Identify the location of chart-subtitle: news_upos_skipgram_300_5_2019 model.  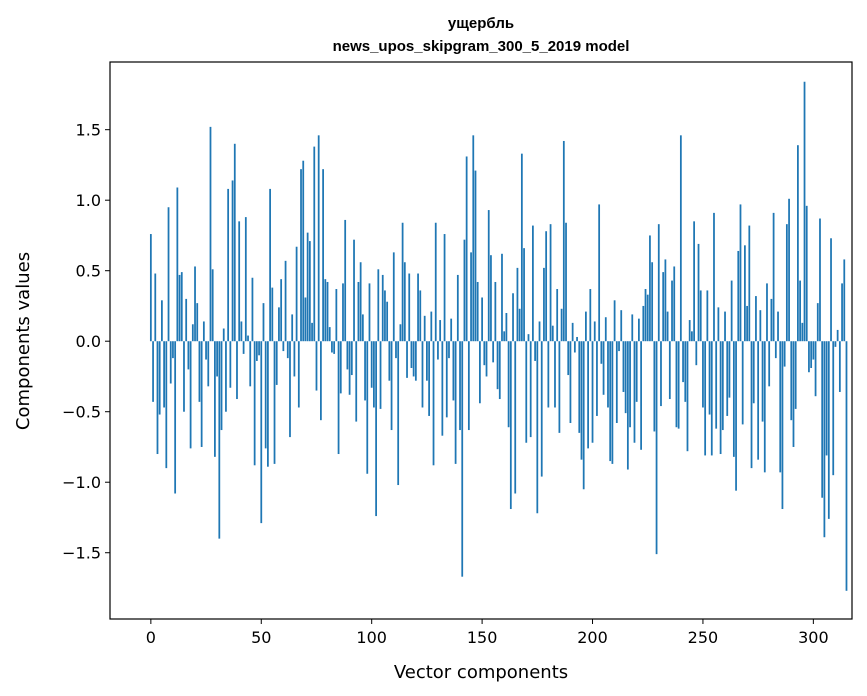
(481, 46).